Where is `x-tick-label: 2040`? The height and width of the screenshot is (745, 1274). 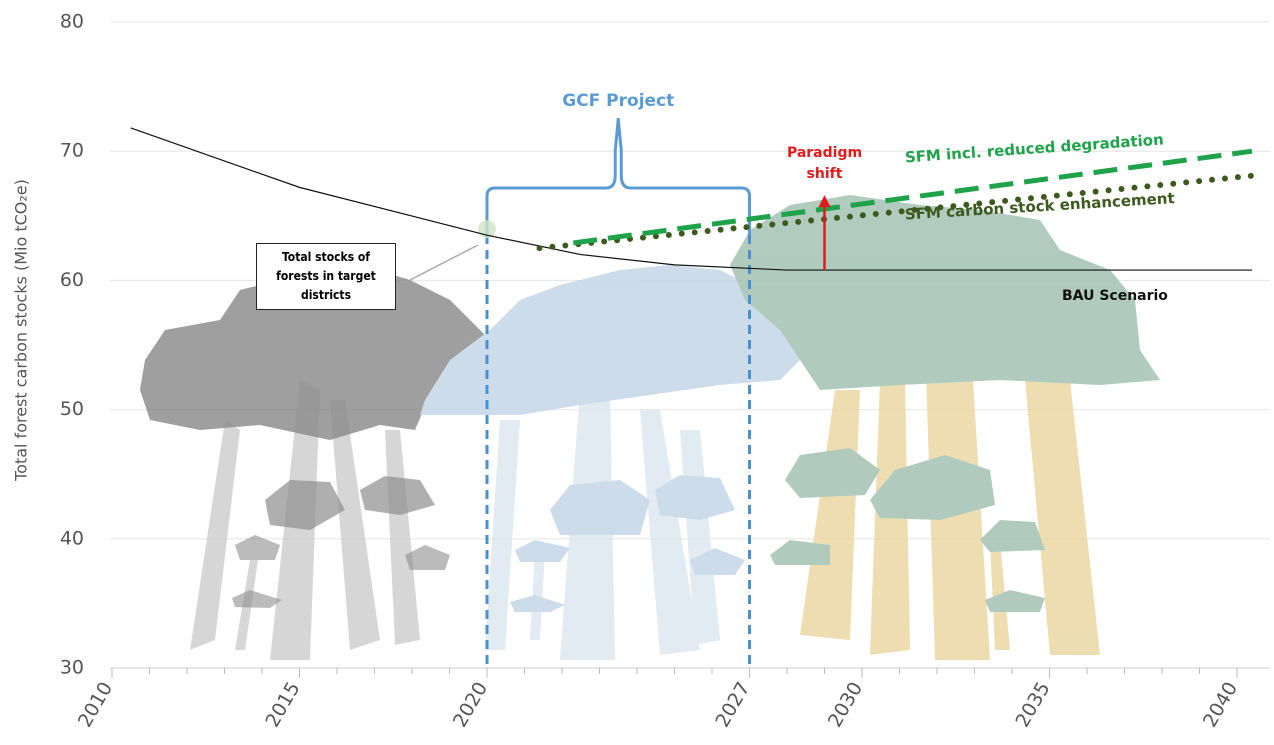 x-tick-label: 2040 is located at coordinates (1220, 704).